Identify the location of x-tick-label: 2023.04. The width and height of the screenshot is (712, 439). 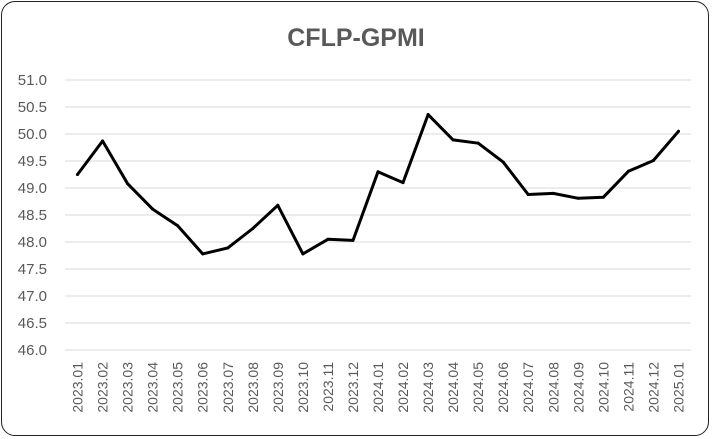
(153, 387).